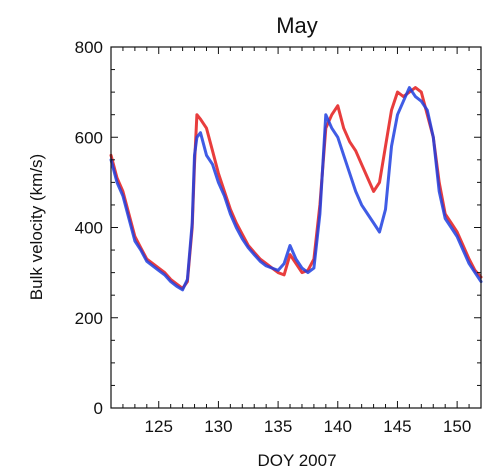 The image size is (487, 473). What do you see at coordinates (159, 426) in the screenshot?
I see `x-tick-label: 125` at bounding box center [159, 426].